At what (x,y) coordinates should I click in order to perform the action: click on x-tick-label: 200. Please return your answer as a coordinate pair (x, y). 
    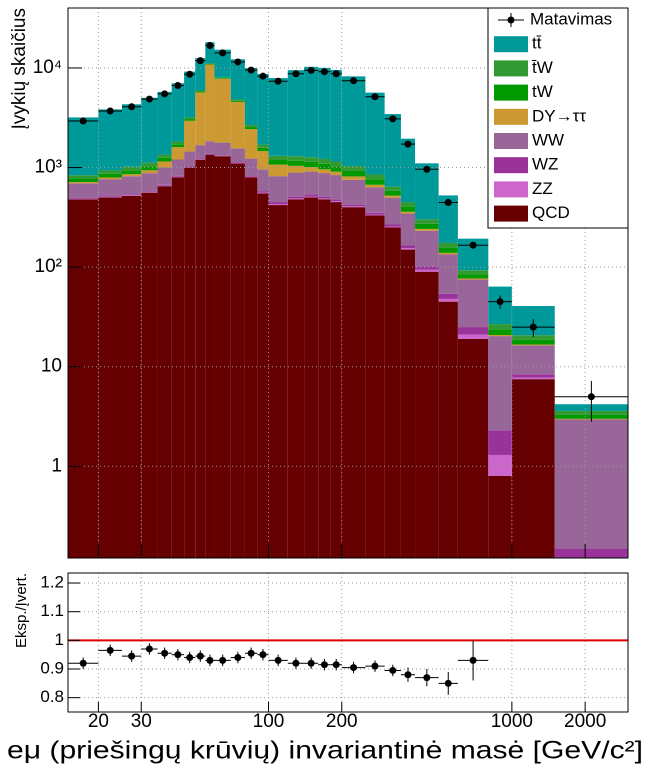
    Looking at the image, I should click on (342, 721).